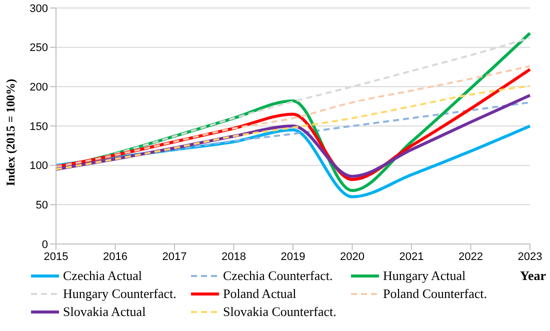 The height and width of the screenshot is (331, 550). What do you see at coordinates (352, 256) in the screenshot?
I see `x-tick-label: 2020` at bounding box center [352, 256].